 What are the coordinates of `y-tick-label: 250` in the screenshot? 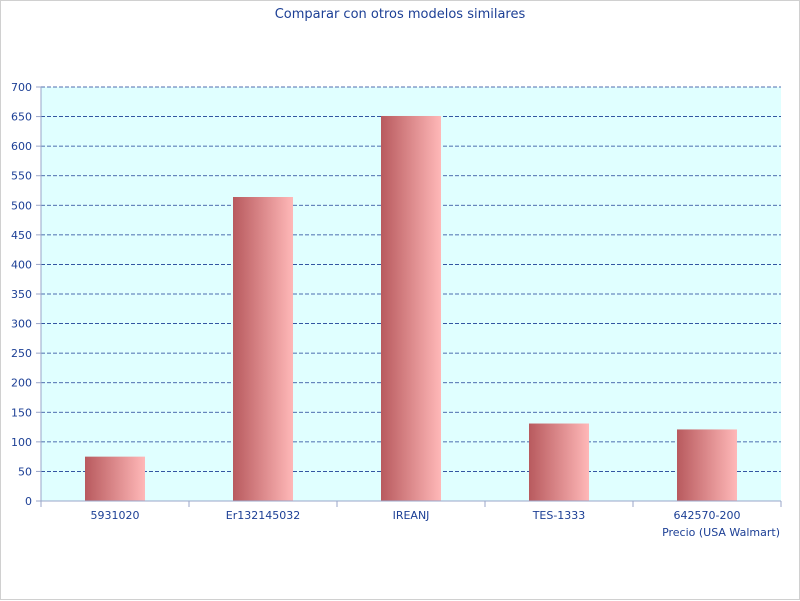 It's located at (21, 353).